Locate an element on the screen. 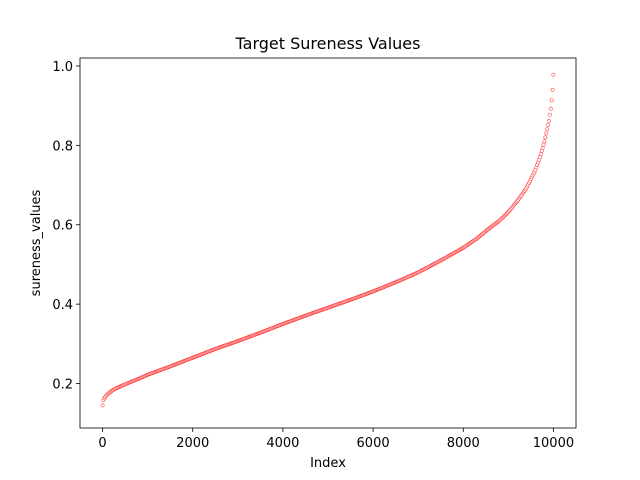 The image size is (640, 480). y-axis-label: sureness_values is located at coordinates (36, 242).